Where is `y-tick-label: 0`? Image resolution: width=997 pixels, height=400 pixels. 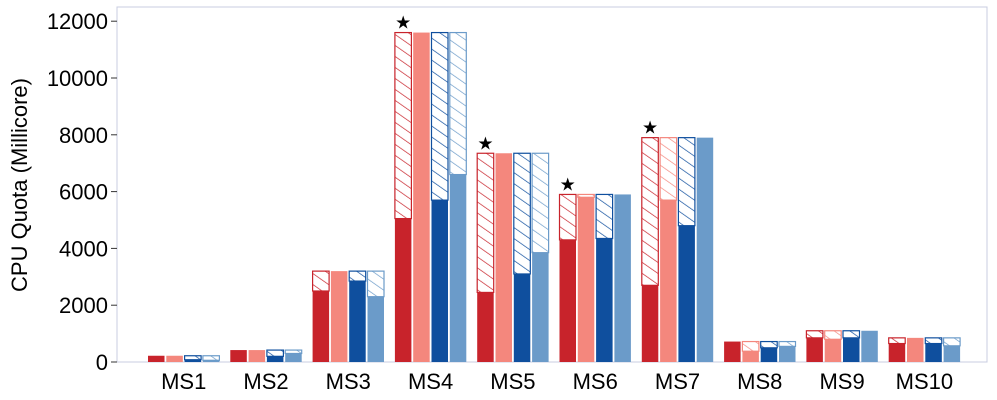
y-tick-label: 0 is located at coordinates (102, 362).